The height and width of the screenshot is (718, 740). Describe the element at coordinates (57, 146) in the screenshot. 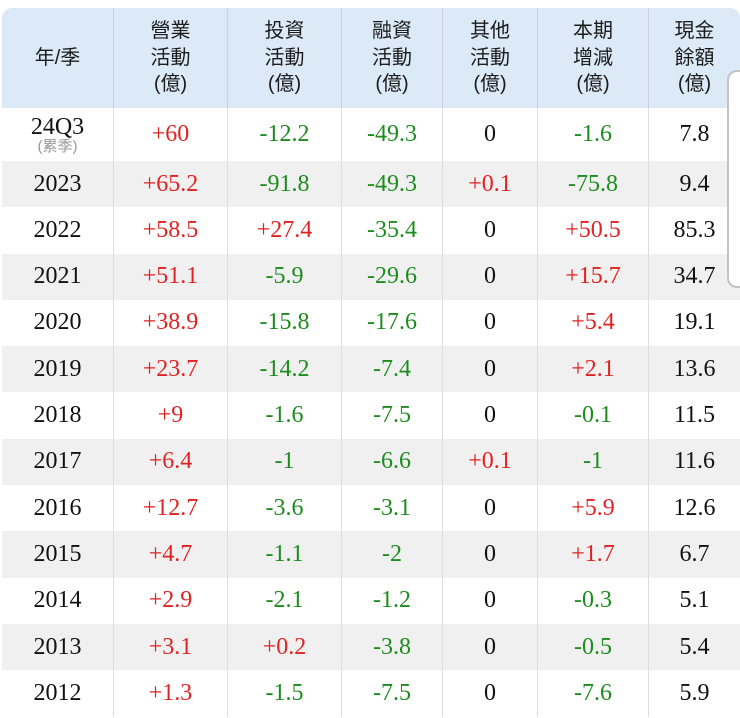

I see `year-note: (累季)` at that location.